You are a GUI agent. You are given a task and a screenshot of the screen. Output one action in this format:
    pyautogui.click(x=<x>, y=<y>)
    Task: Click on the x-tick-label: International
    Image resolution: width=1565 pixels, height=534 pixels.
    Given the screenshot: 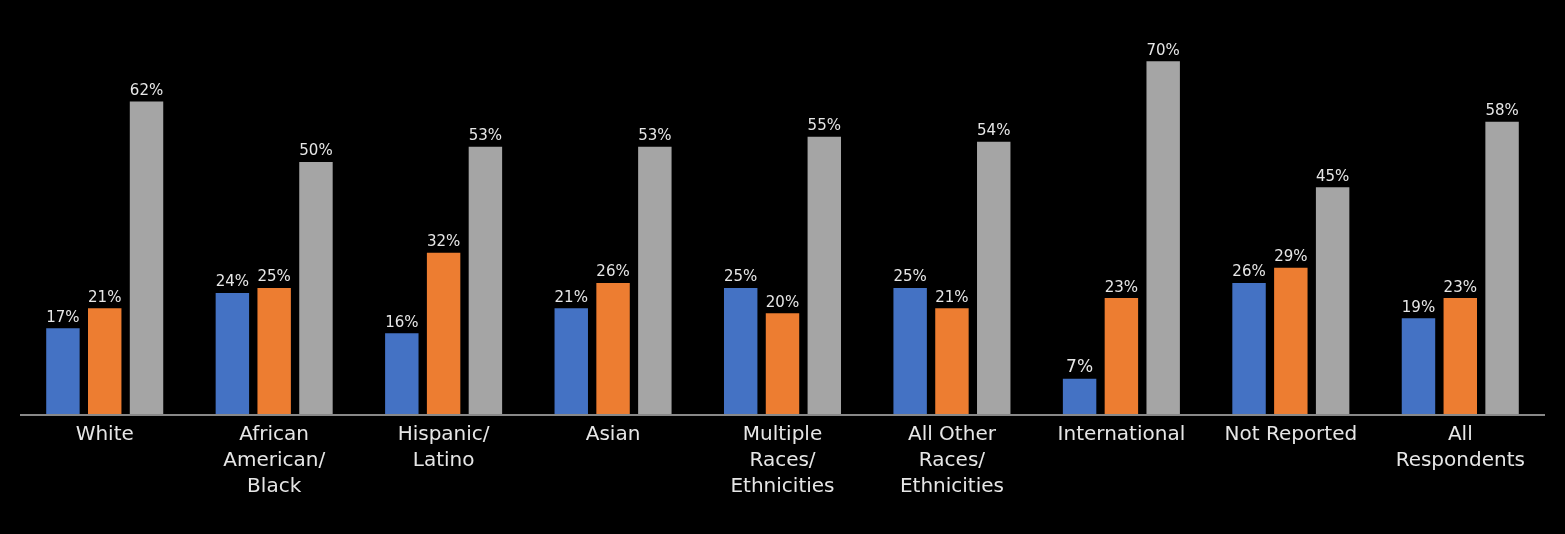 What is the action you would take?
    pyautogui.click(x=1121, y=433)
    